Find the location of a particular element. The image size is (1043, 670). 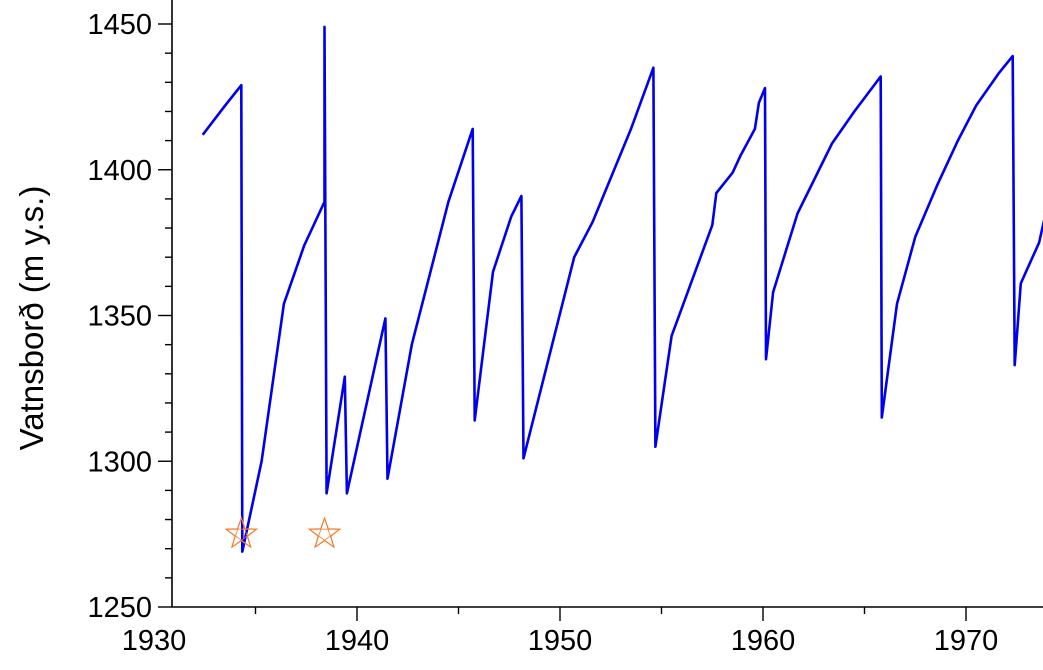

y-tick-label: 1400 is located at coordinates (119, 171).